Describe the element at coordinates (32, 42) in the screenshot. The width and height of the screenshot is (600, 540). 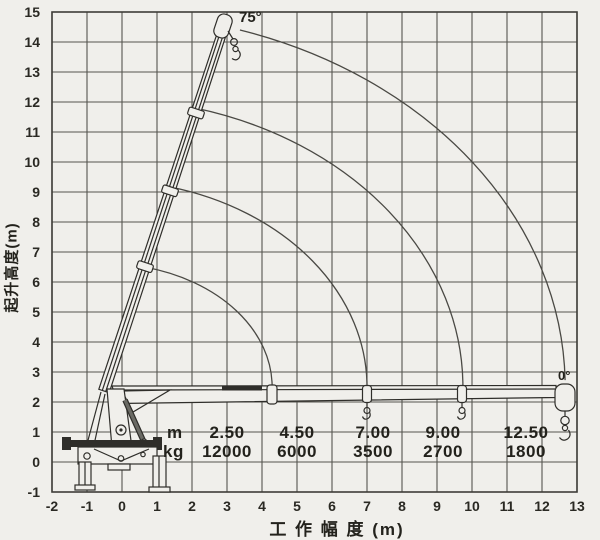
I see `y-tick-label: 14` at that location.